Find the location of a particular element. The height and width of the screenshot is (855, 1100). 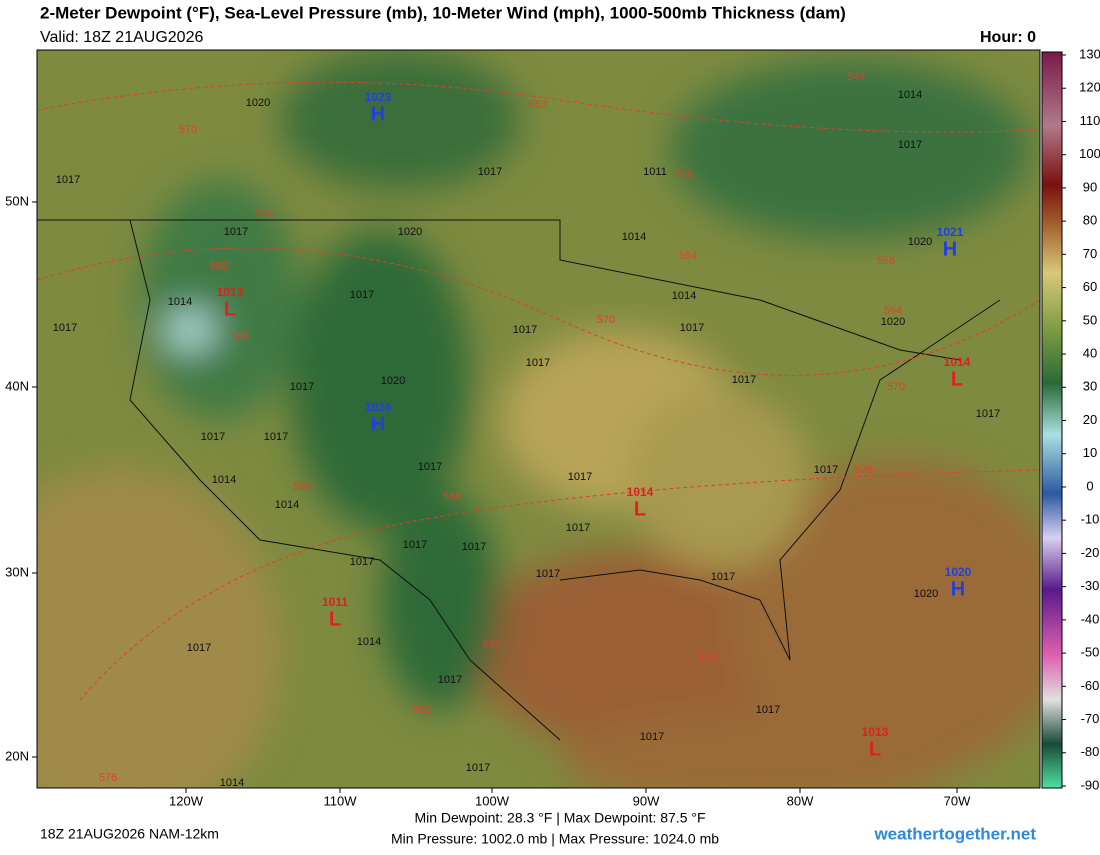

lat-label: 30N is located at coordinates (17, 571).